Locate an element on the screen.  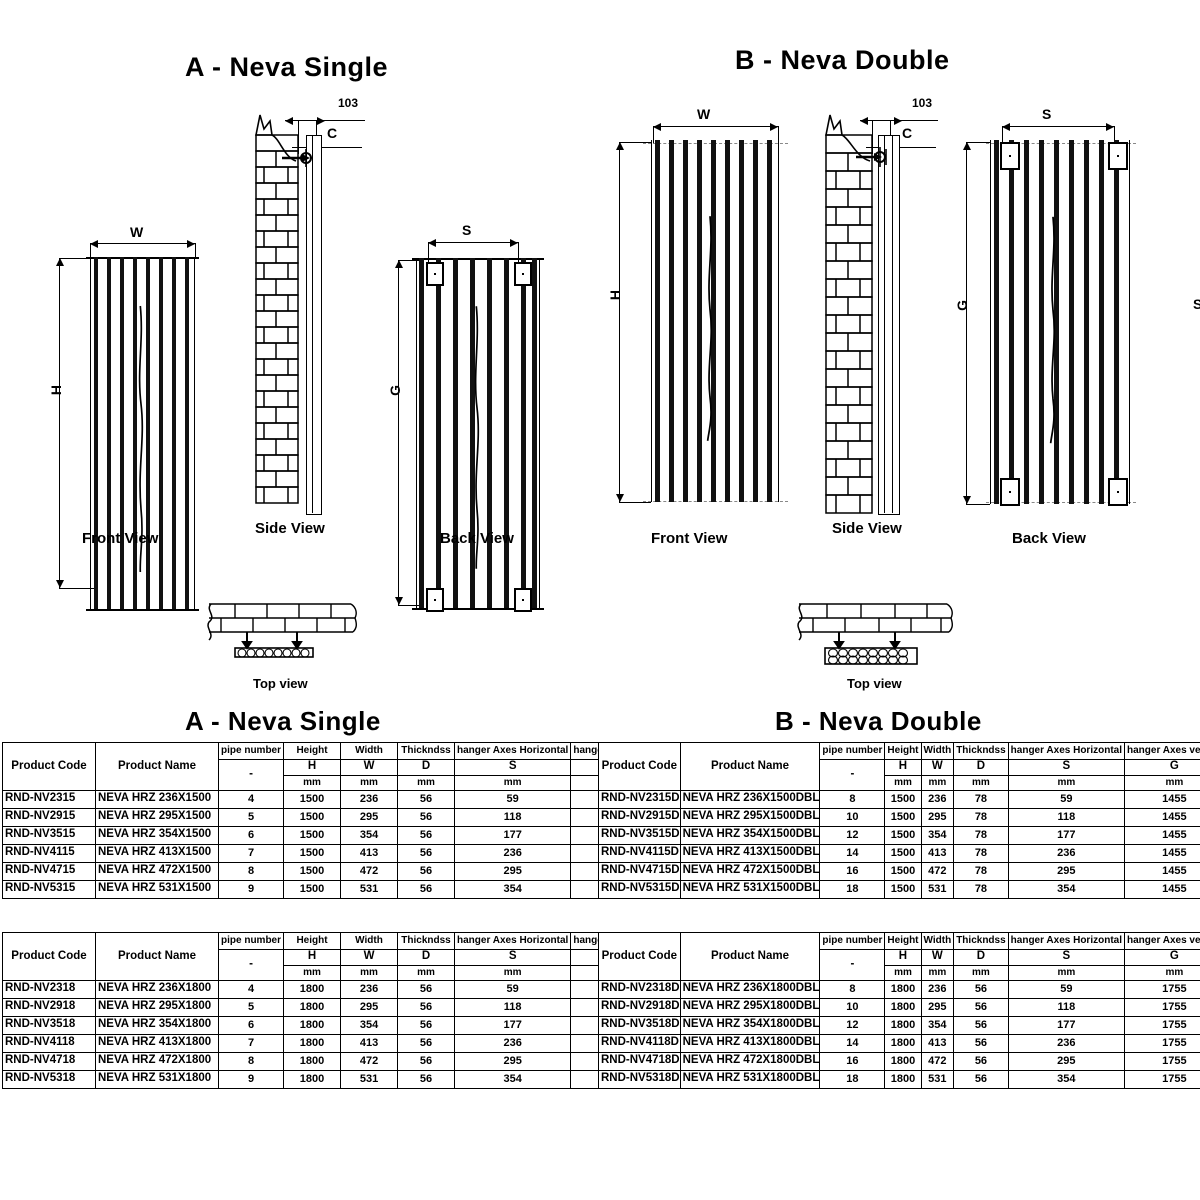
header-width: Width is located at coordinates (369, 751).